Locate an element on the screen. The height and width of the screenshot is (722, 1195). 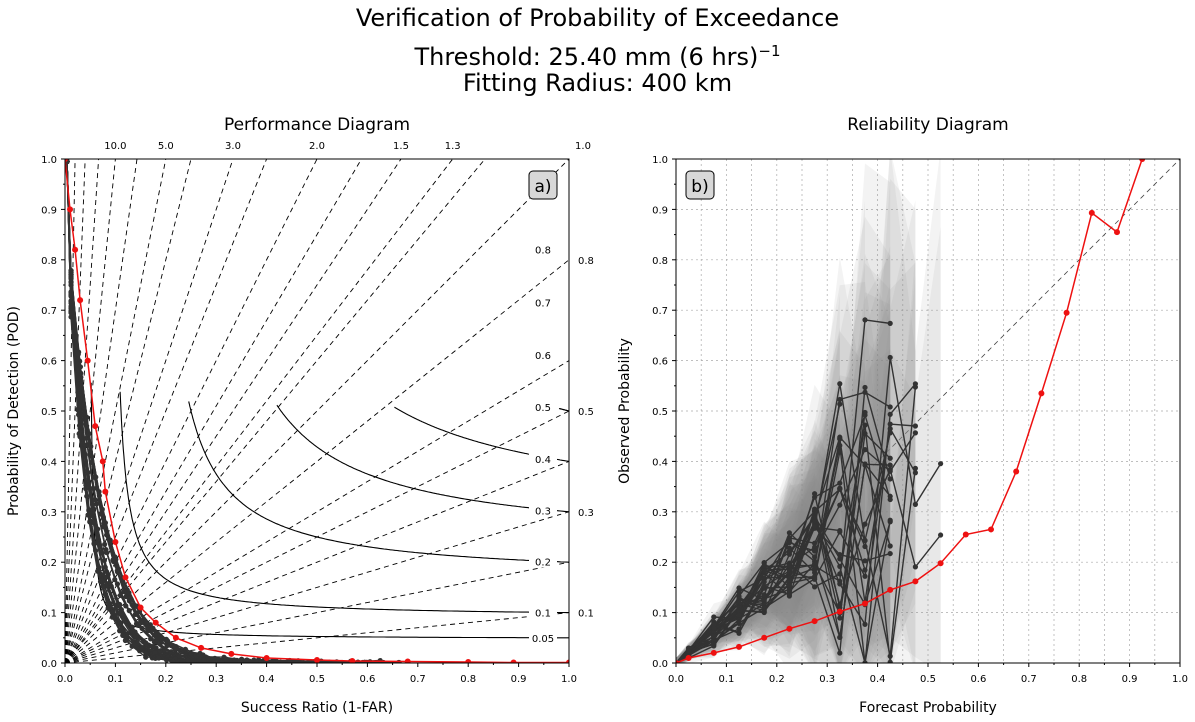
y-tick-label: 0.9 is located at coordinates (660, 210).